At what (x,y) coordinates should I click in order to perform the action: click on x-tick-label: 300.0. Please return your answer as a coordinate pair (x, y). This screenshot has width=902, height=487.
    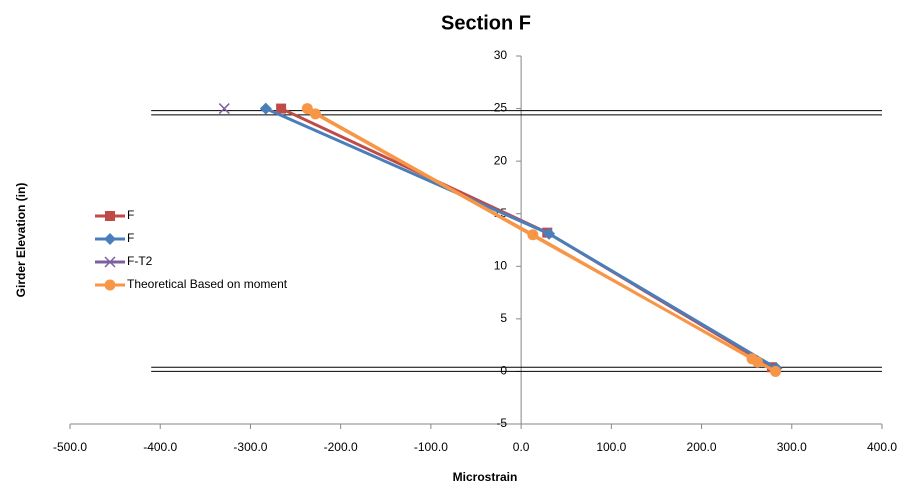
    Looking at the image, I should click on (792, 447).